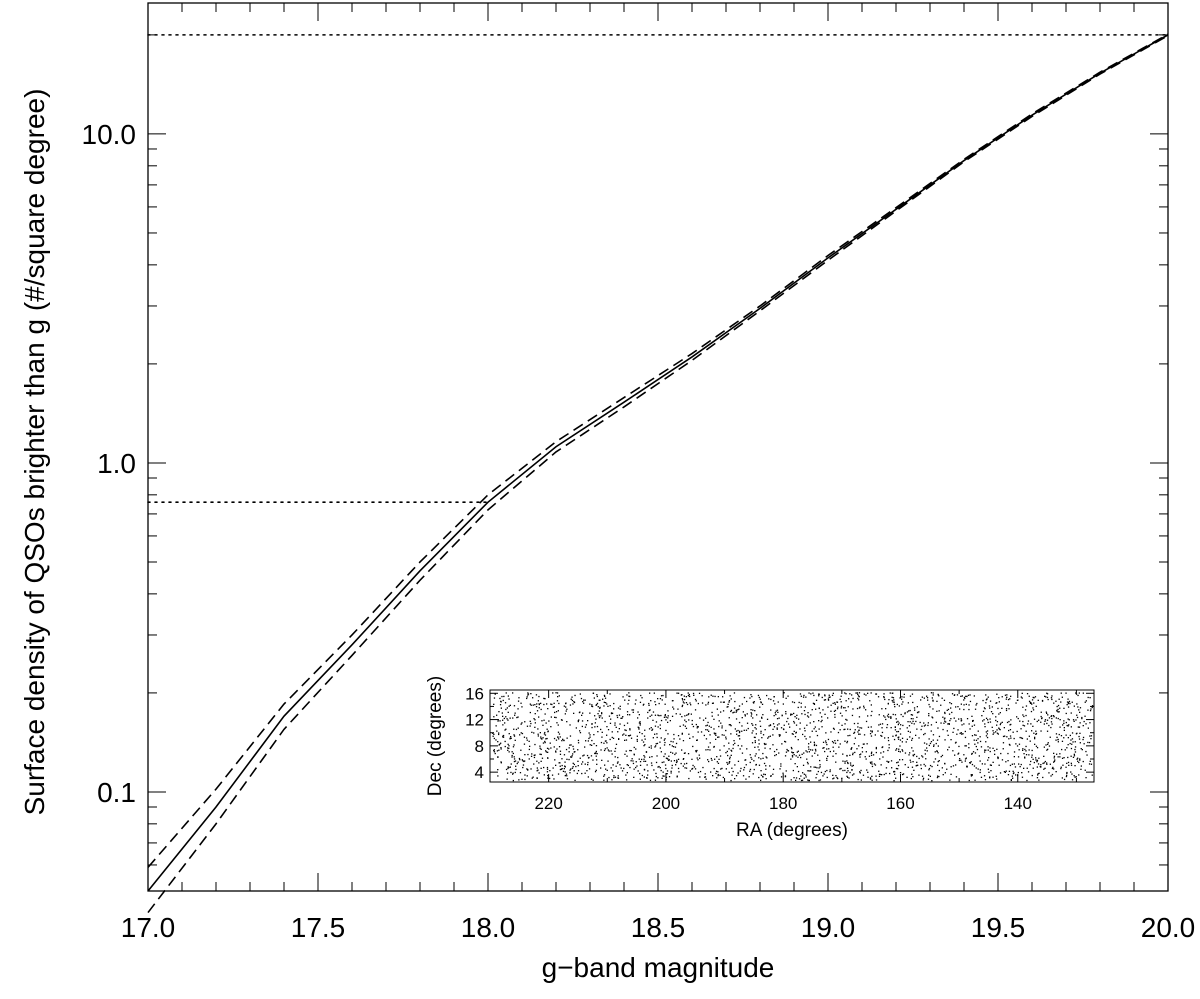 This screenshot has height=999, width=1200. I want to click on inset-scatter-points, so click(793, 737).